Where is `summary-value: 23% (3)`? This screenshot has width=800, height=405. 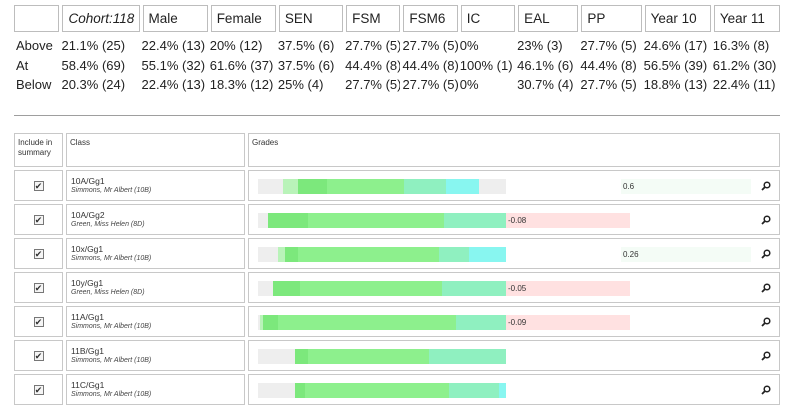 summary-value: 23% (3) is located at coordinates (540, 45).